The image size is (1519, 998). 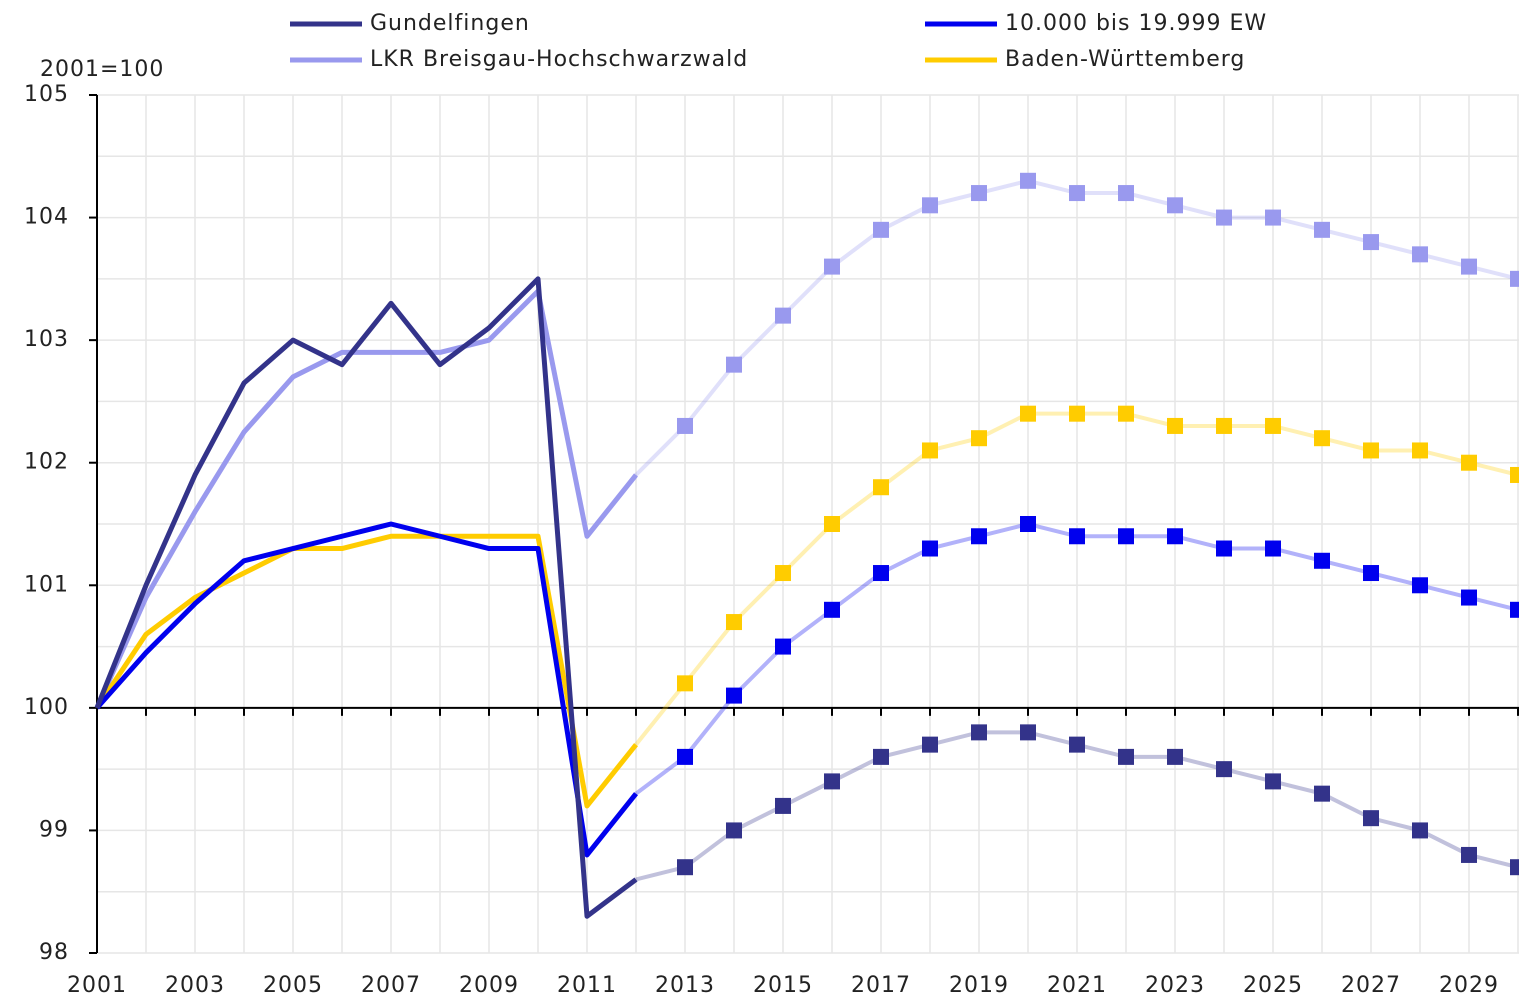 I want to click on legend-label: Gundelfingen, so click(x=450, y=23).